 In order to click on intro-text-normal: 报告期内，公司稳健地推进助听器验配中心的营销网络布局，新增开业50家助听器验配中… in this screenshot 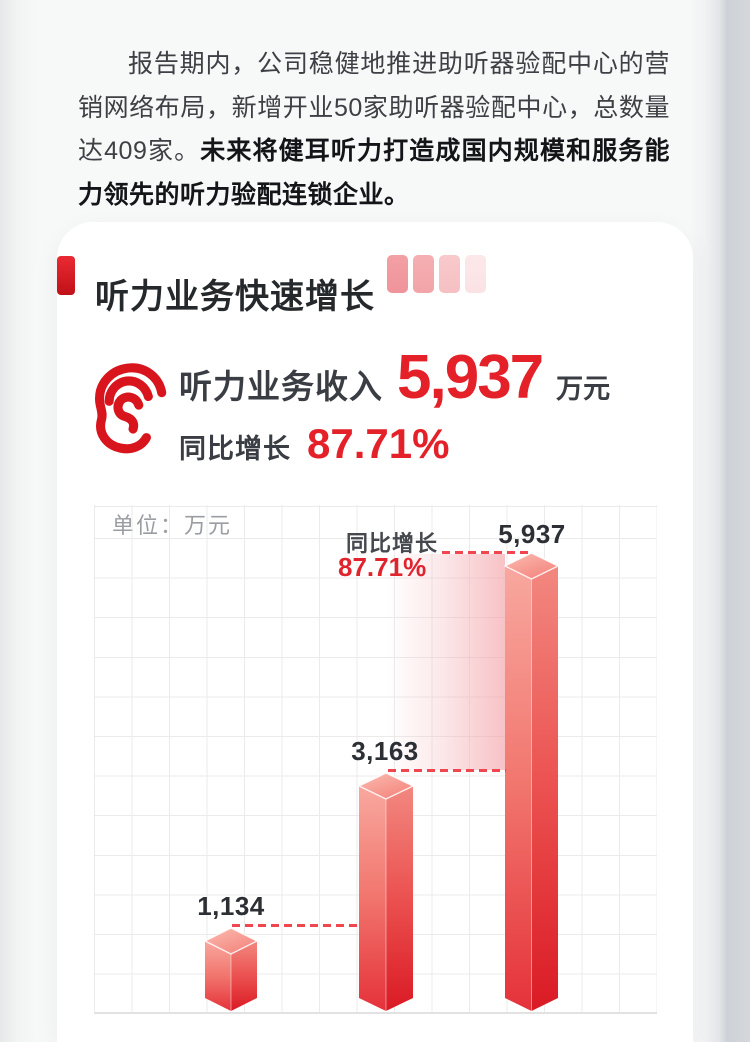, I will do `click(374, 107)`.